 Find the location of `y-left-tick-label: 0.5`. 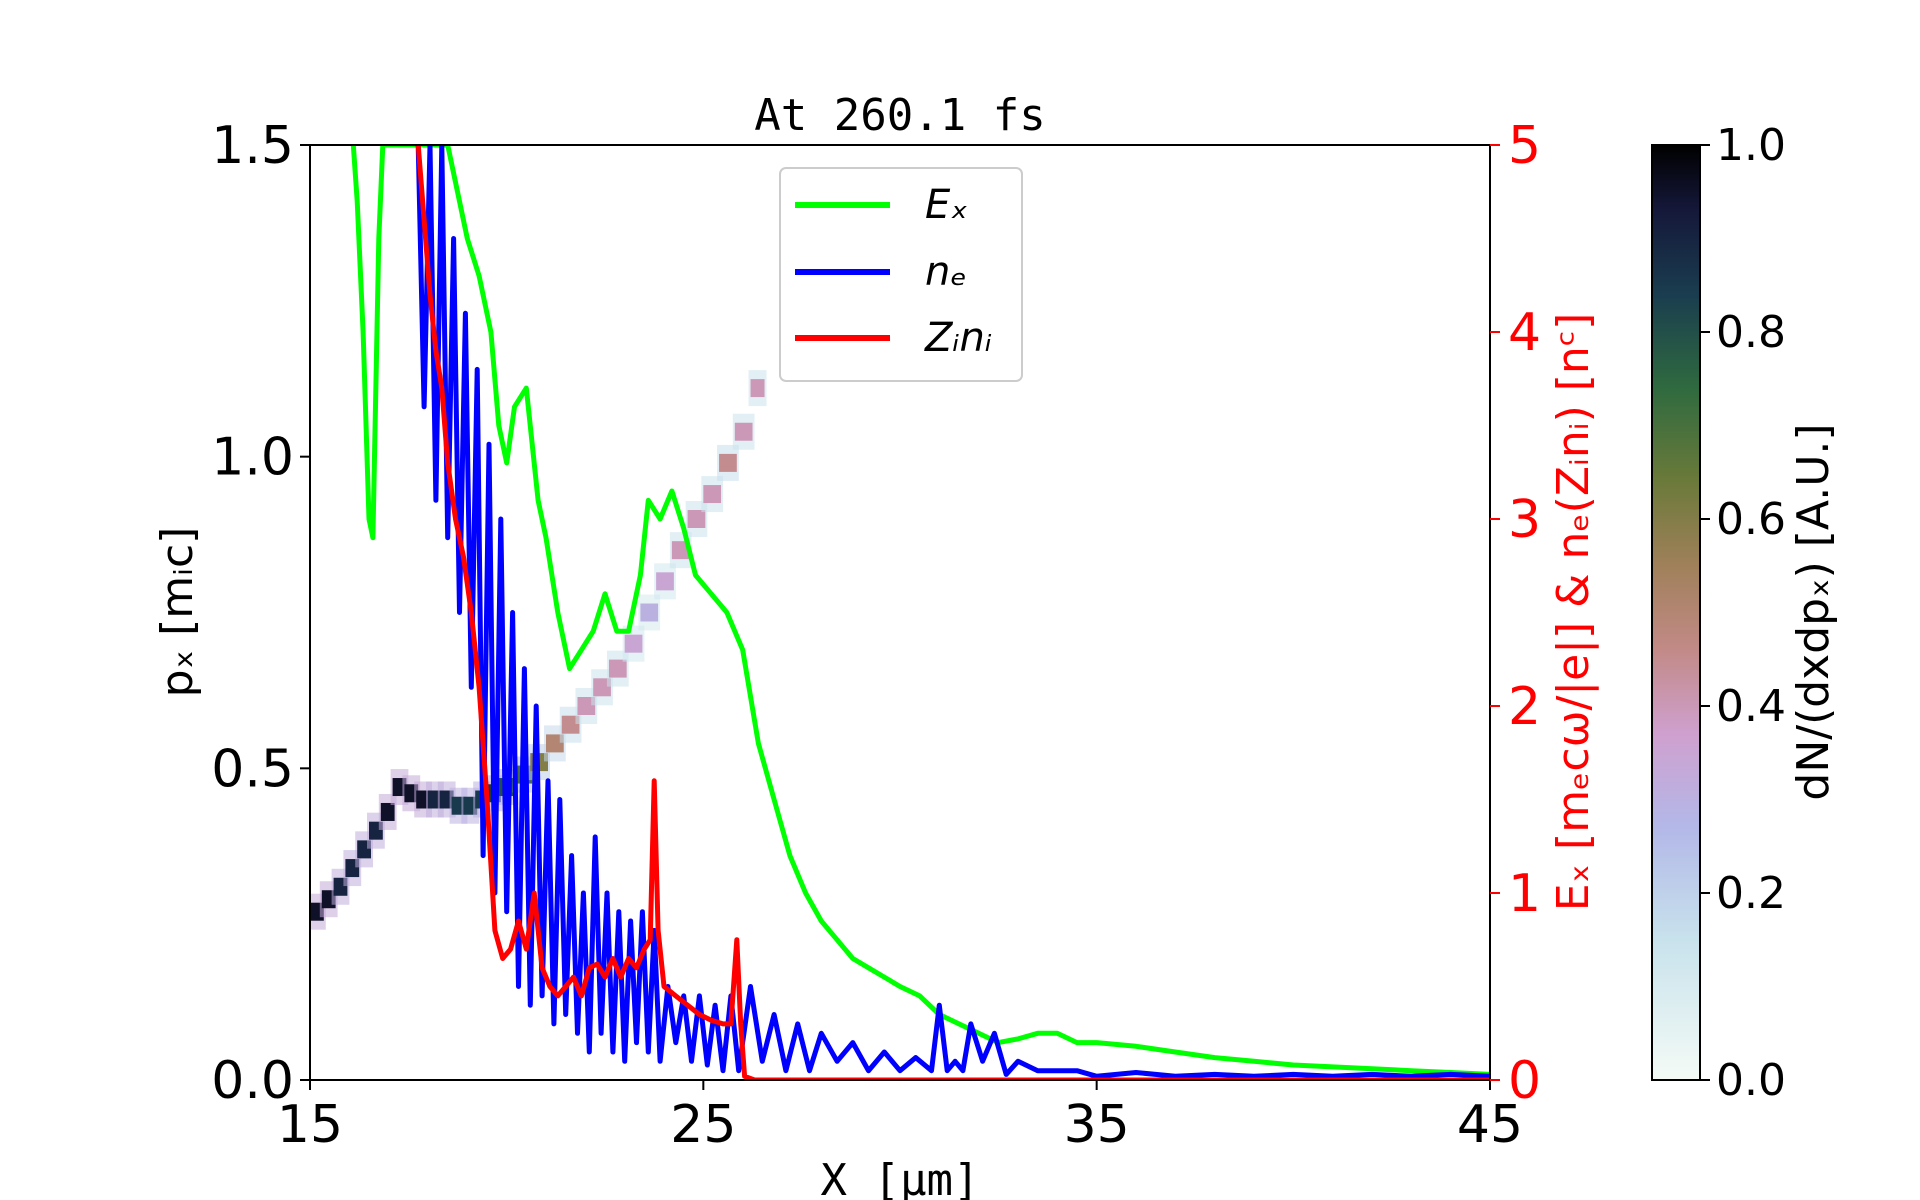

y-left-tick-label: 0.5 is located at coordinates (252, 769).